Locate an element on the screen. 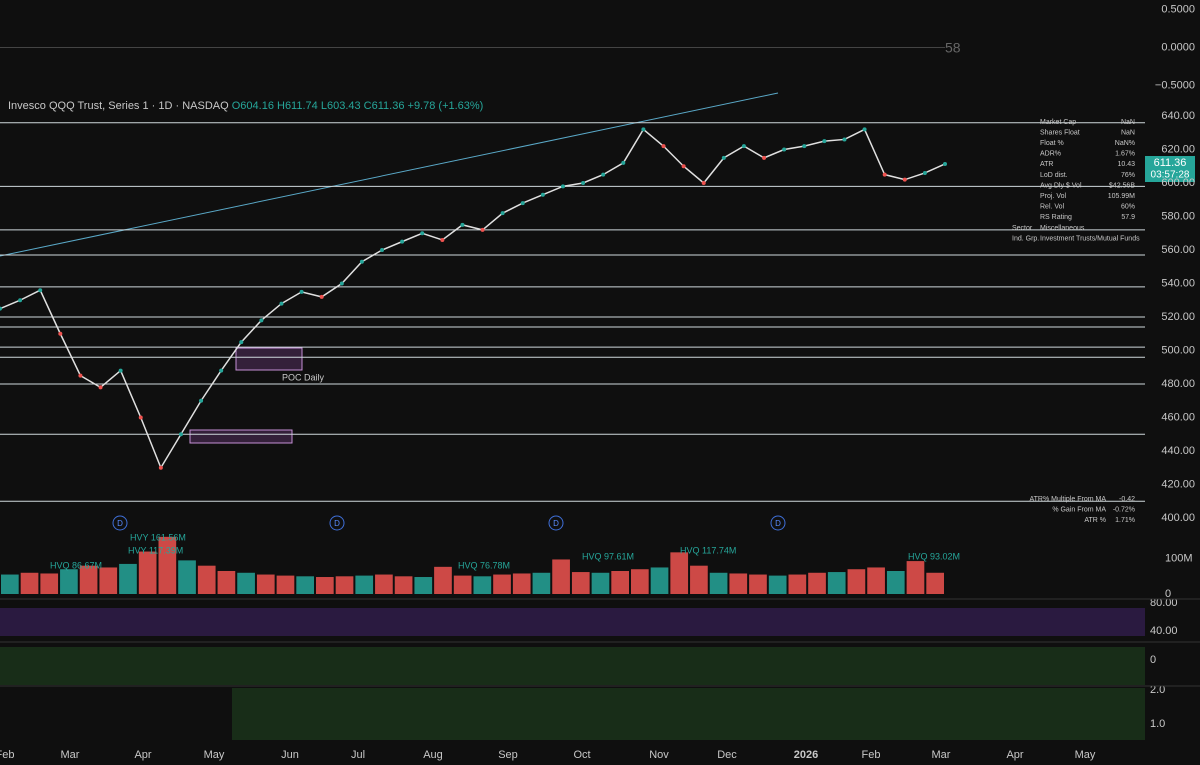 The image size is (1200, 765). osc-reading: 58 is located at coordinates (953, 48).